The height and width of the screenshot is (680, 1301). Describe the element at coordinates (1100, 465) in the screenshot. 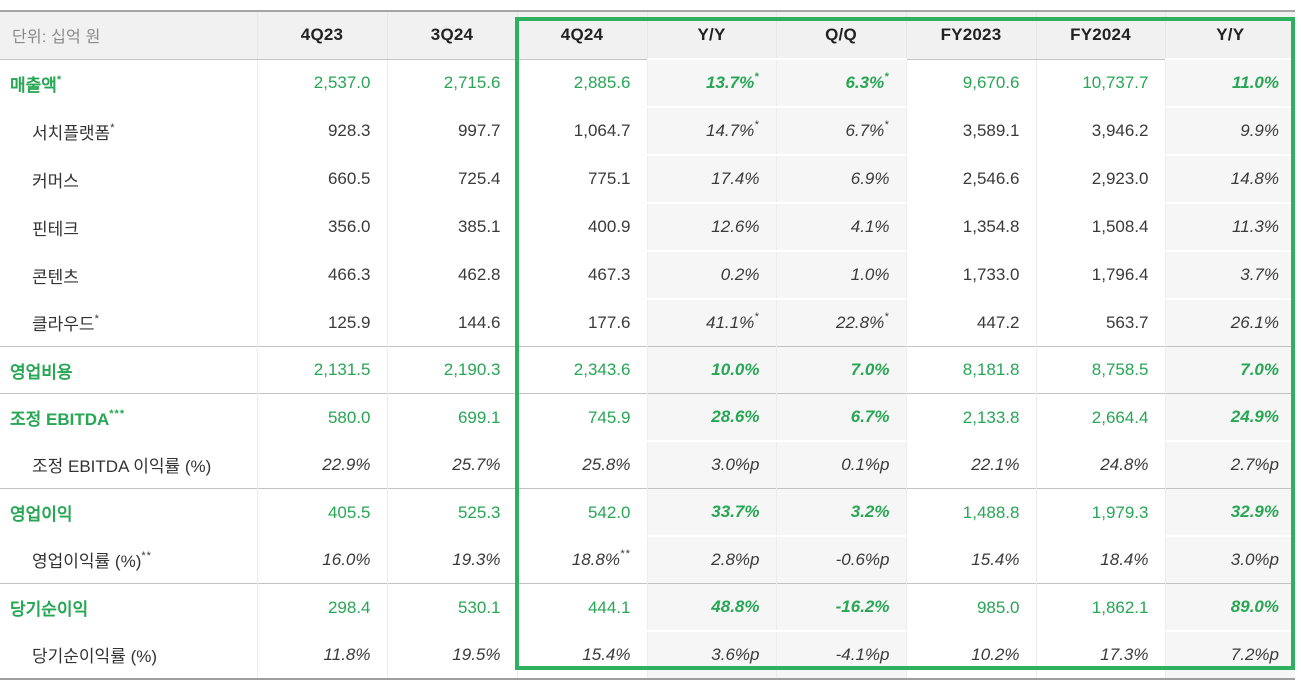

I see `cell-fy2024: 24.8%` at that location.